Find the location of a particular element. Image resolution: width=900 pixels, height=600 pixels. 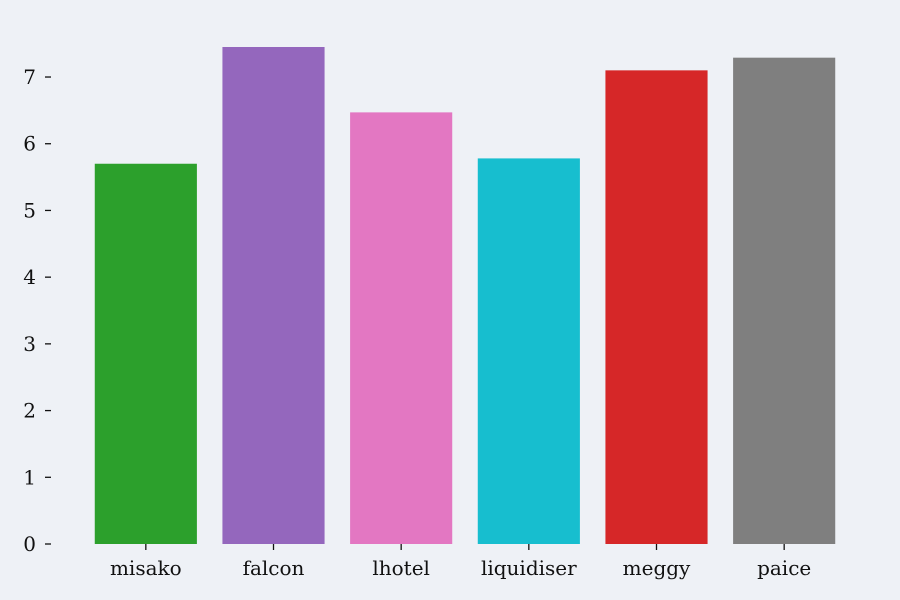

x-axis: misako falcon lhotel liquidiser meggy paice is located at coordinates (460, 562).